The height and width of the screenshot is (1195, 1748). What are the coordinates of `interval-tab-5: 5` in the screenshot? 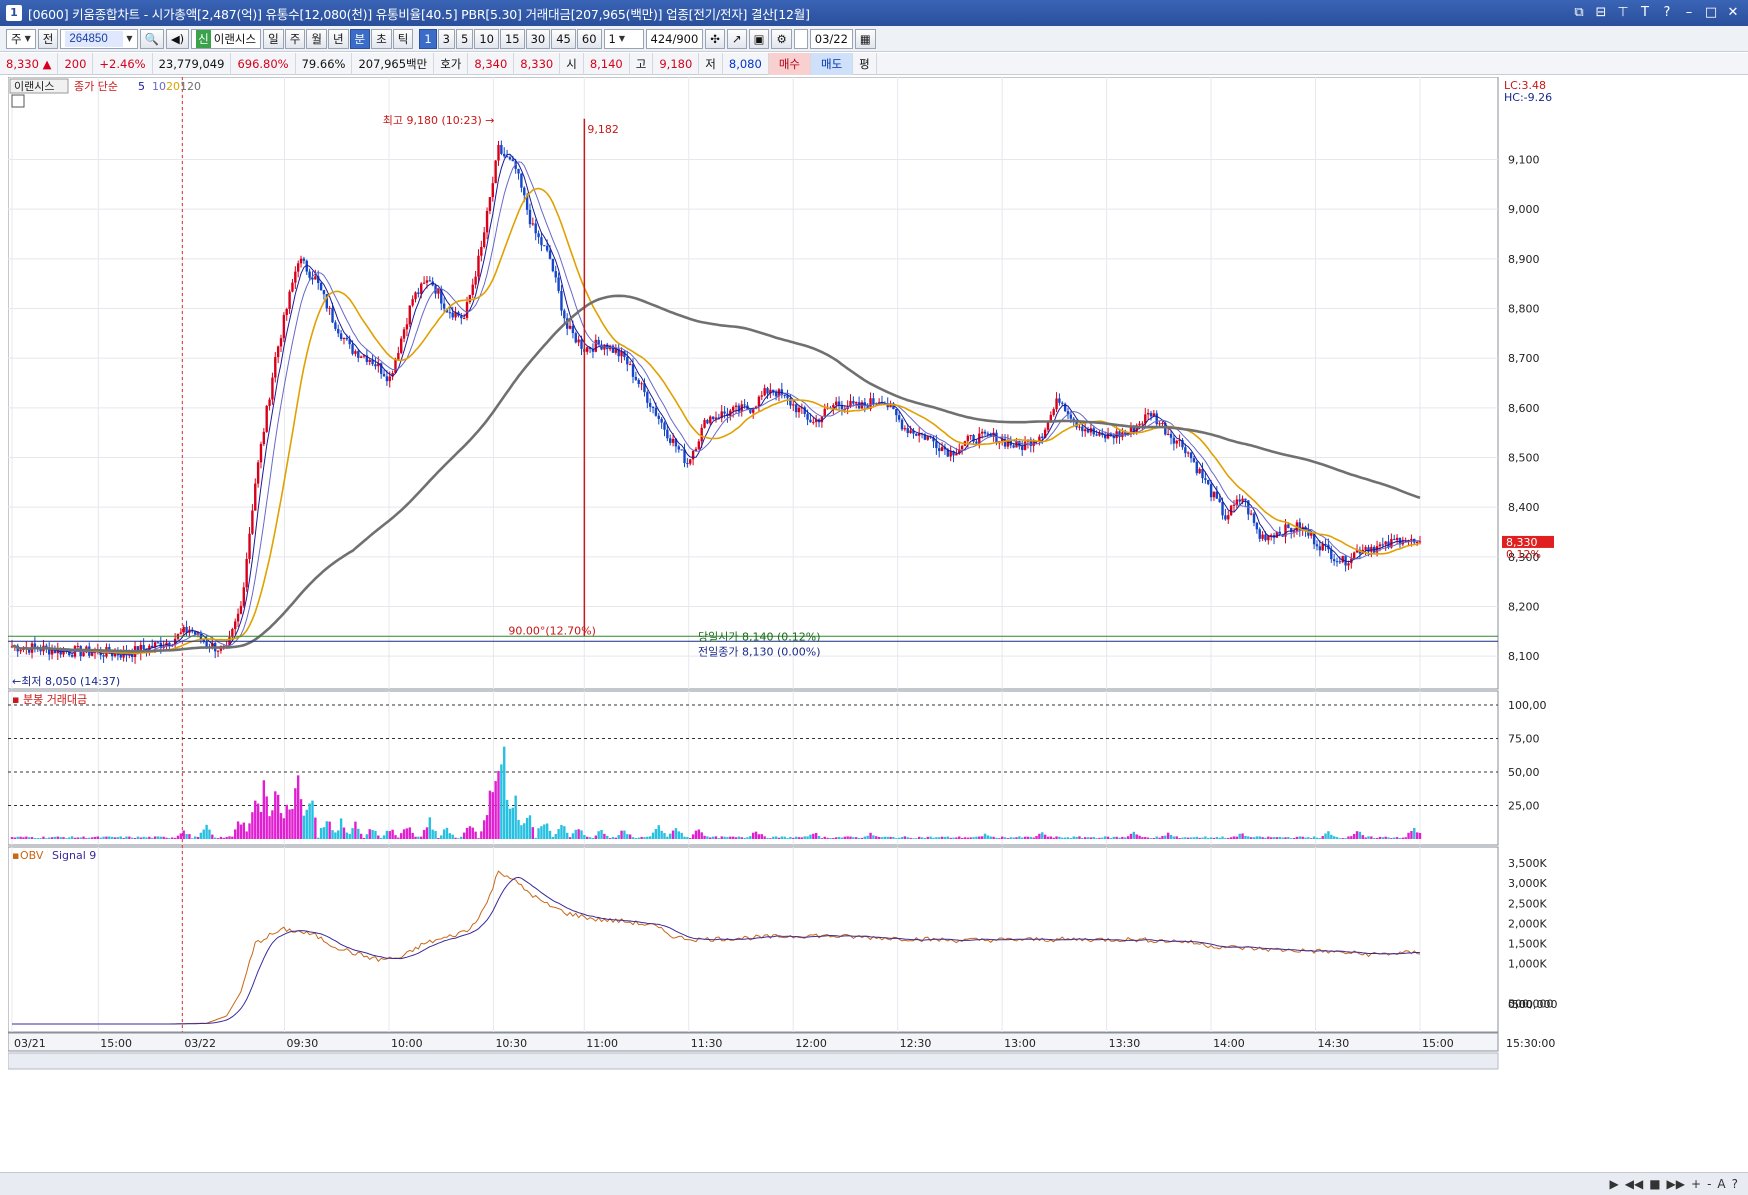 It's located at (464, 38).